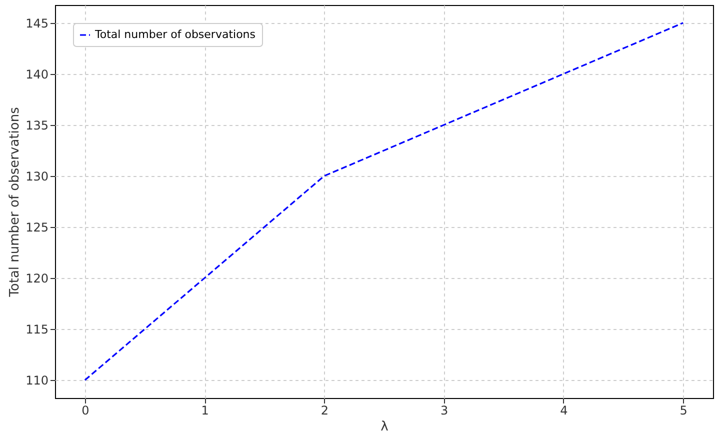 The height and width of the screenshot is (439, 715). Describe the element at coordinates (444, 411) in the screenshot. I see `x-tick-label: 3` at that location.